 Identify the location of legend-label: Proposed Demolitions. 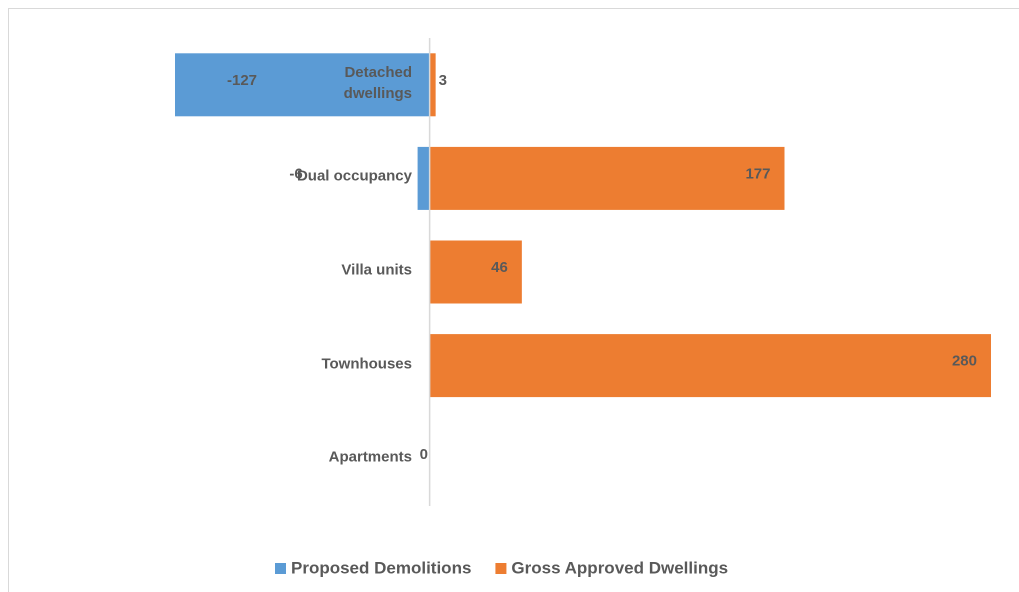
(381, 567).